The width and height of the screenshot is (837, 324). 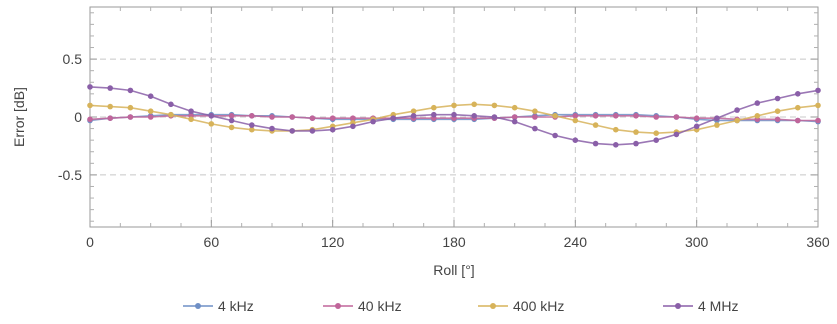 What do you see at coordinates (818, 242) in the screenshot?
I see `x-tick-label: 360` at bounding box center [818, 242].